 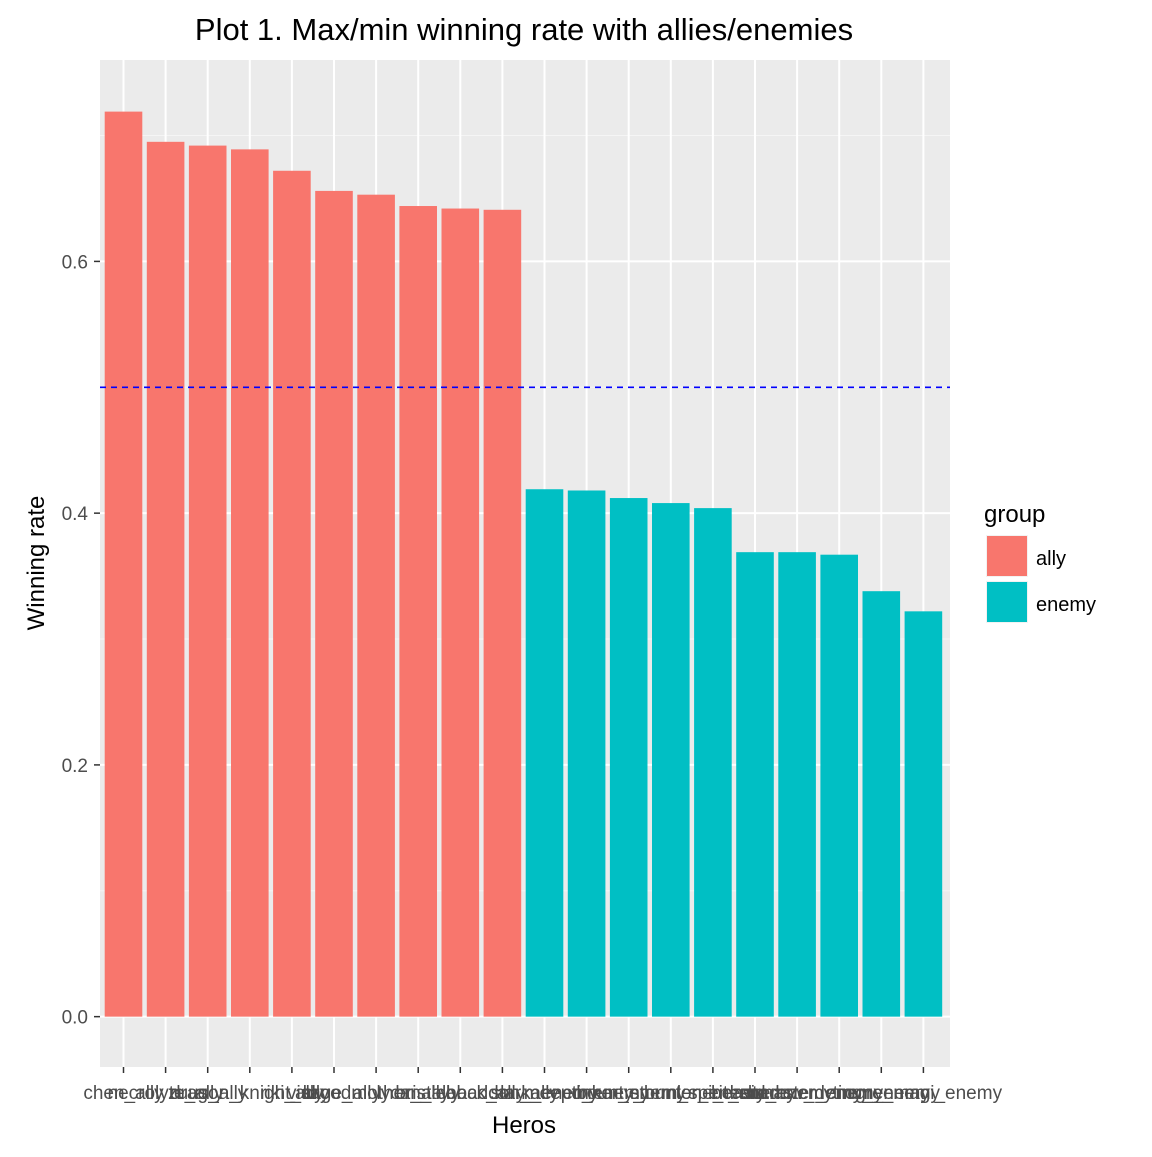 What do you see at coordinates (376, 605) in the screenshot?
I see `bar-broodmother_ally` at bounding box center [376, 605].